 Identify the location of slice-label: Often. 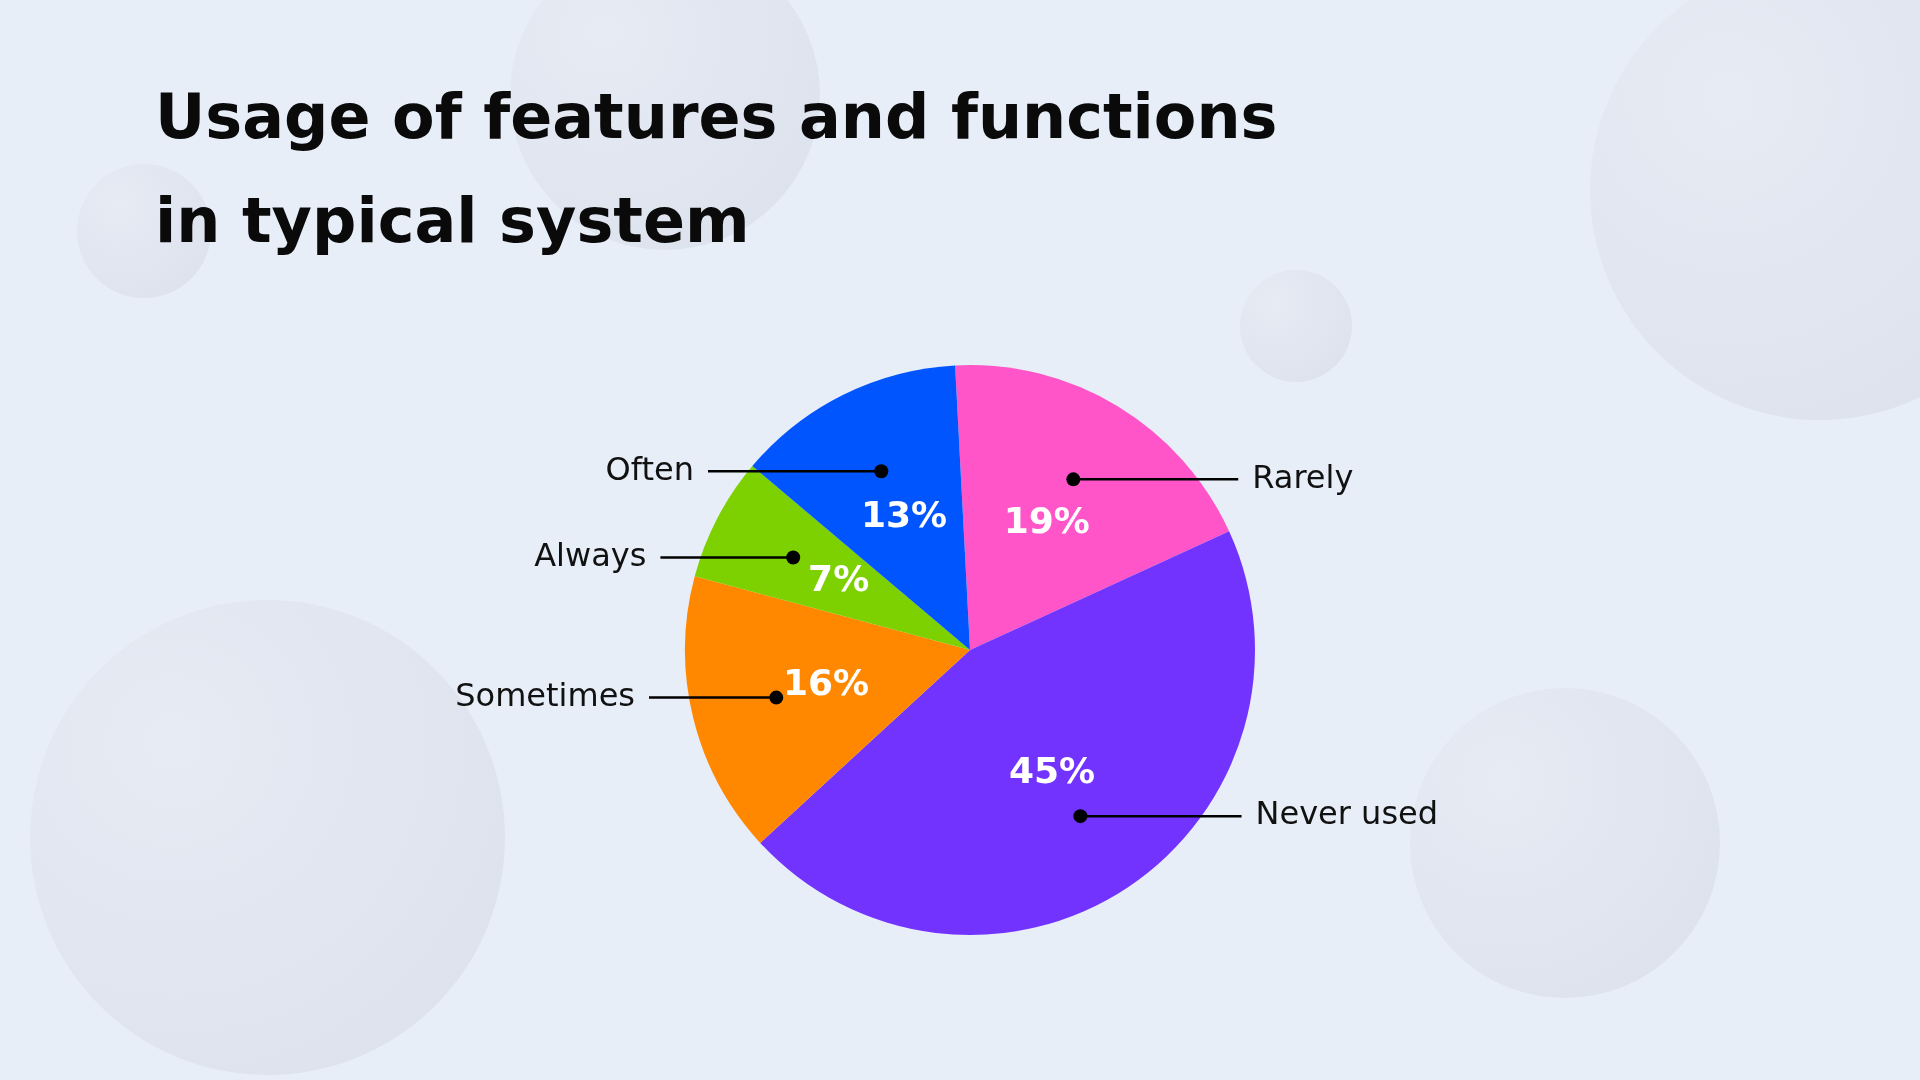
(649, 468).